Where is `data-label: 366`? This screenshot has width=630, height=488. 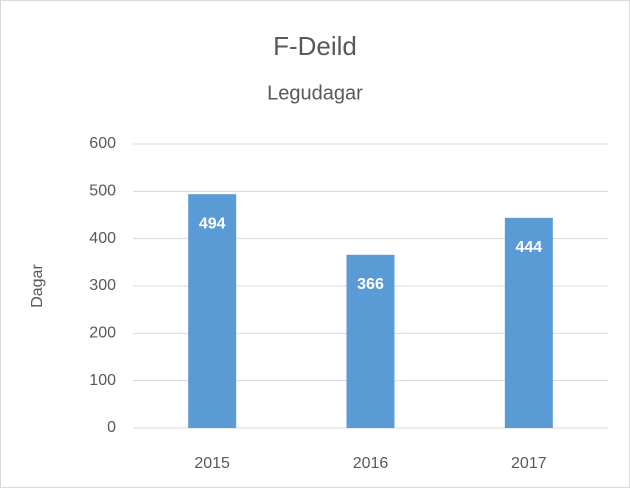 data-label: 366 is located at coordinates (370, 284).